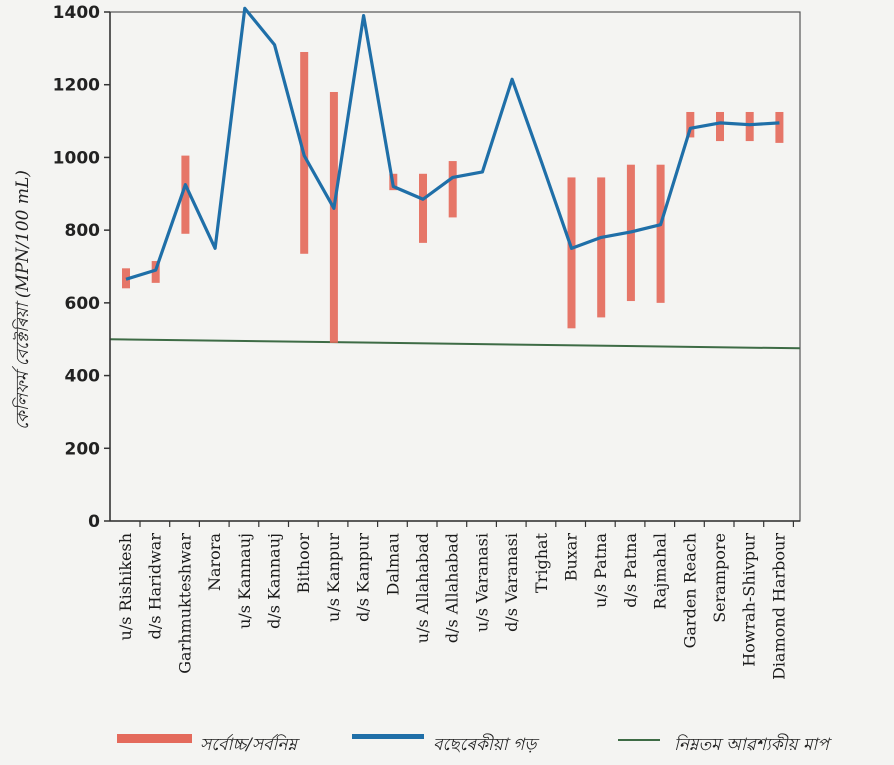  Describe the element at coordinates (22, 300) in the screenshot. I see `y-axis-label: কেলিফৰ্ম বেক্টেৰিয়া (MPN/100 mL)` at that location.